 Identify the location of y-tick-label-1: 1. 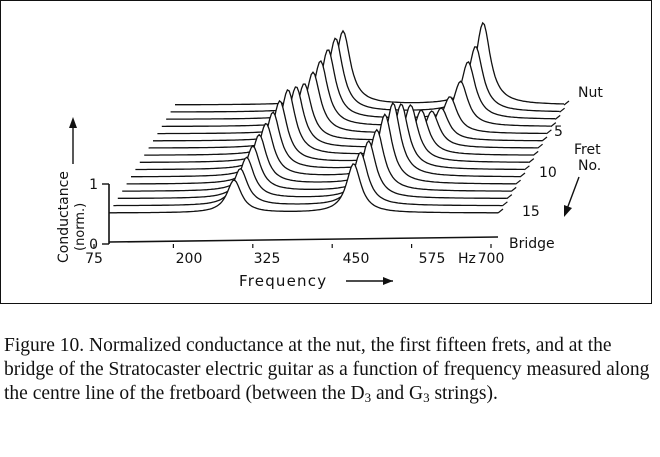
(93, 185).